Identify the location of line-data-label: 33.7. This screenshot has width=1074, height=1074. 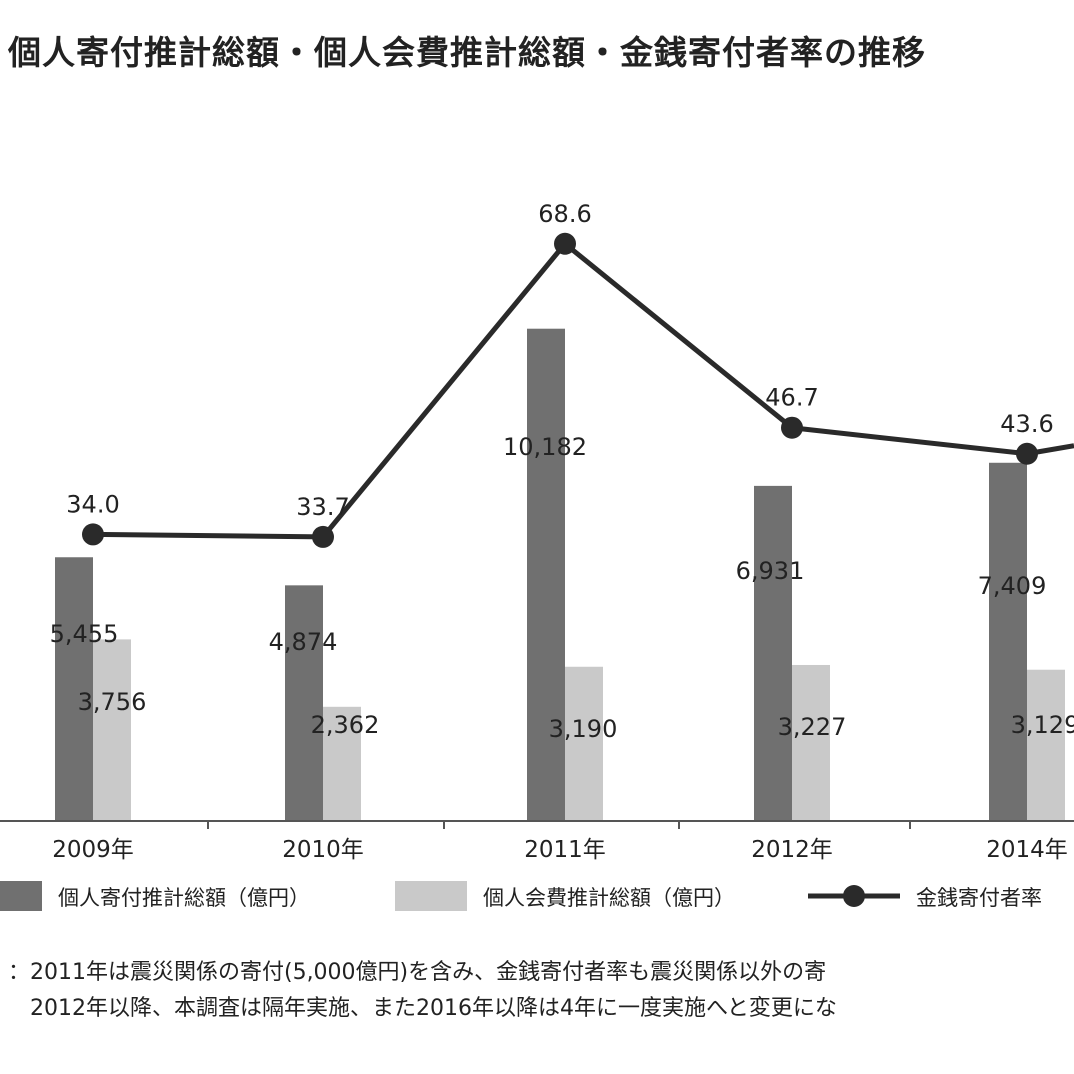
(322, 507).